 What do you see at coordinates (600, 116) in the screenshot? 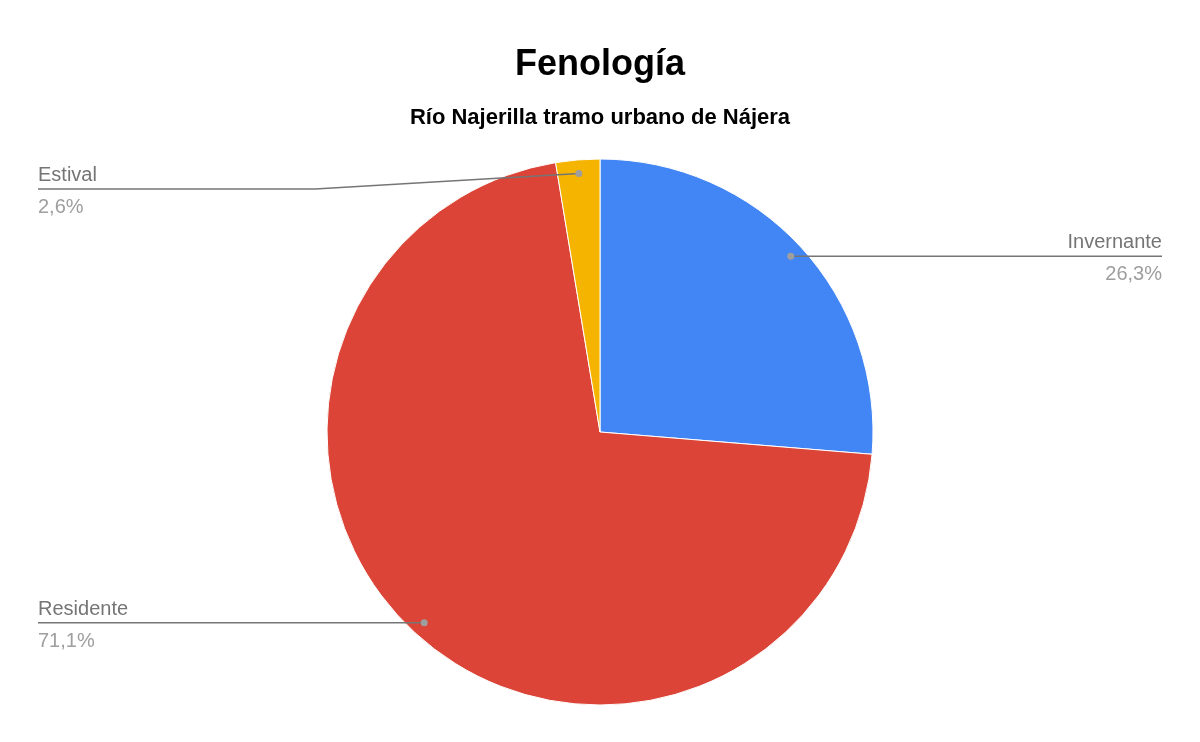
I see `chart-subtitle: Río Najerilla tramo urbano de Nájera` at bounding box center [600, 116].